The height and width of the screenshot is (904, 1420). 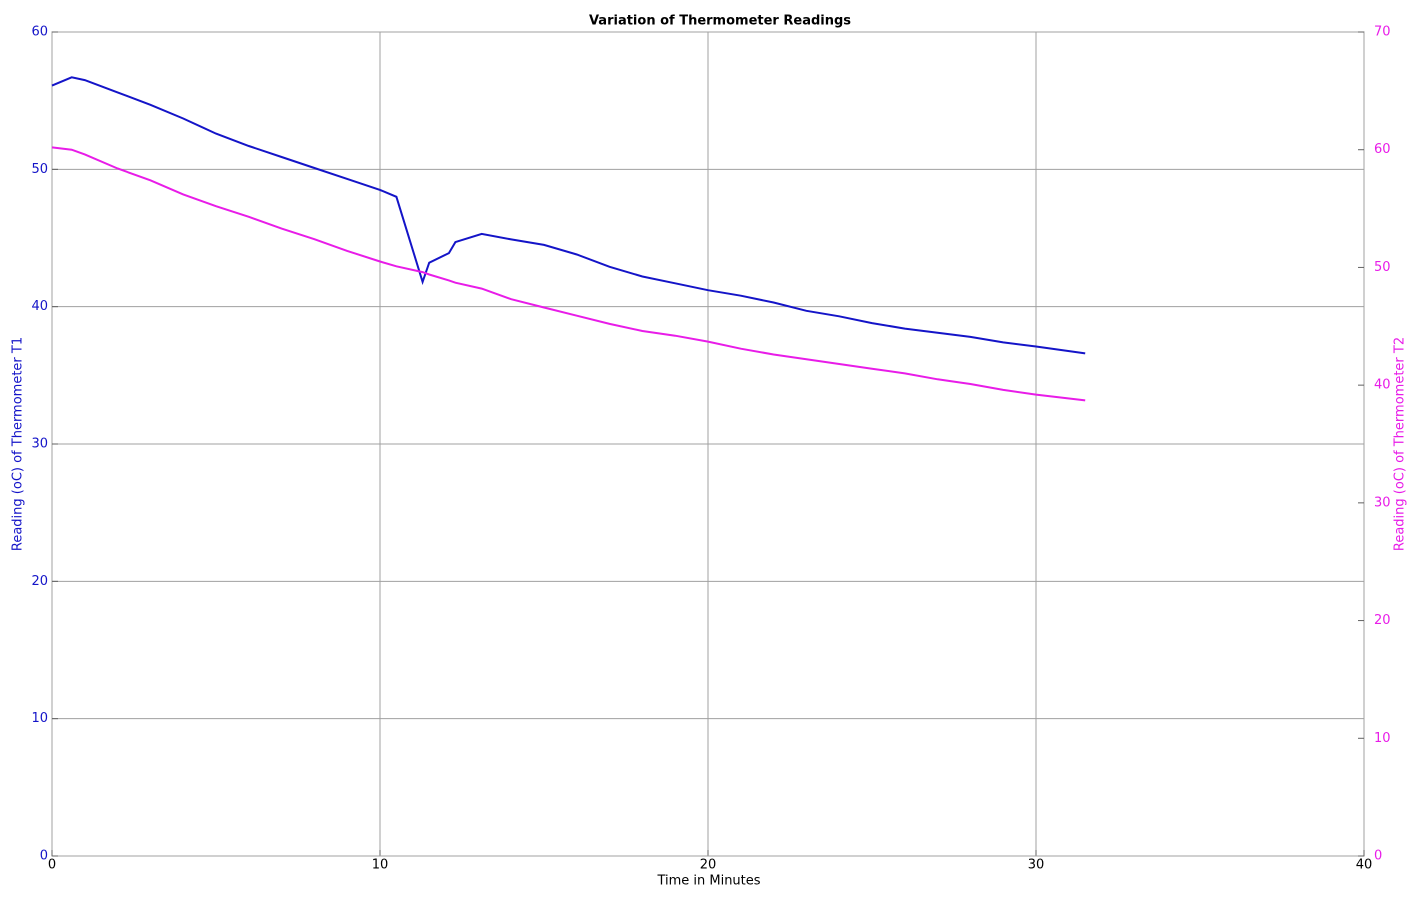 What do you see at coordinates (39, 444) in the screenshot?
I see `y-tick-label: 30` at bounding box center [39, 444].